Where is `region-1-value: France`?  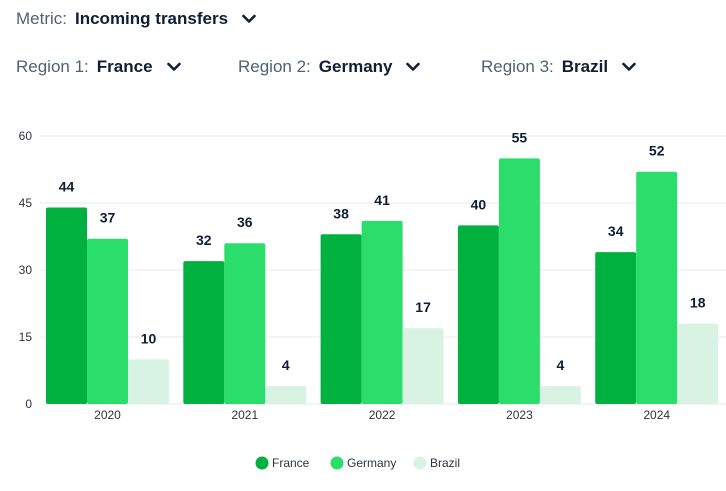
region-1-value: France is located at coordinates (124, 66).